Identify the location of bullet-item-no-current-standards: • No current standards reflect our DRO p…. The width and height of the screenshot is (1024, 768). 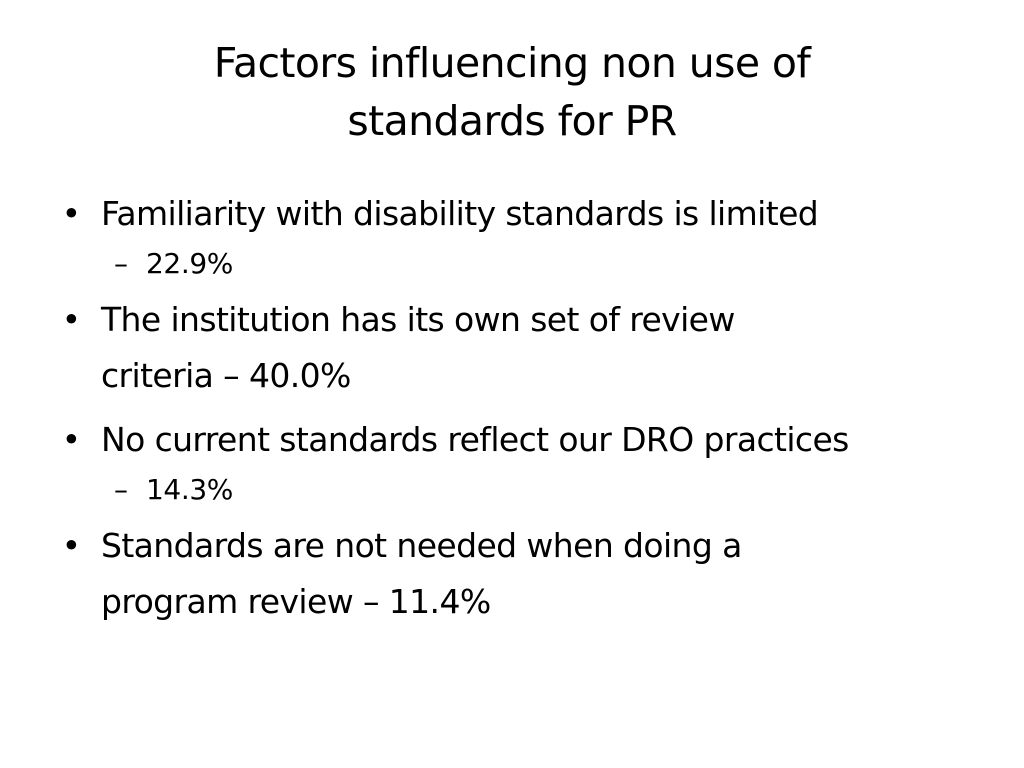
(521, 440).